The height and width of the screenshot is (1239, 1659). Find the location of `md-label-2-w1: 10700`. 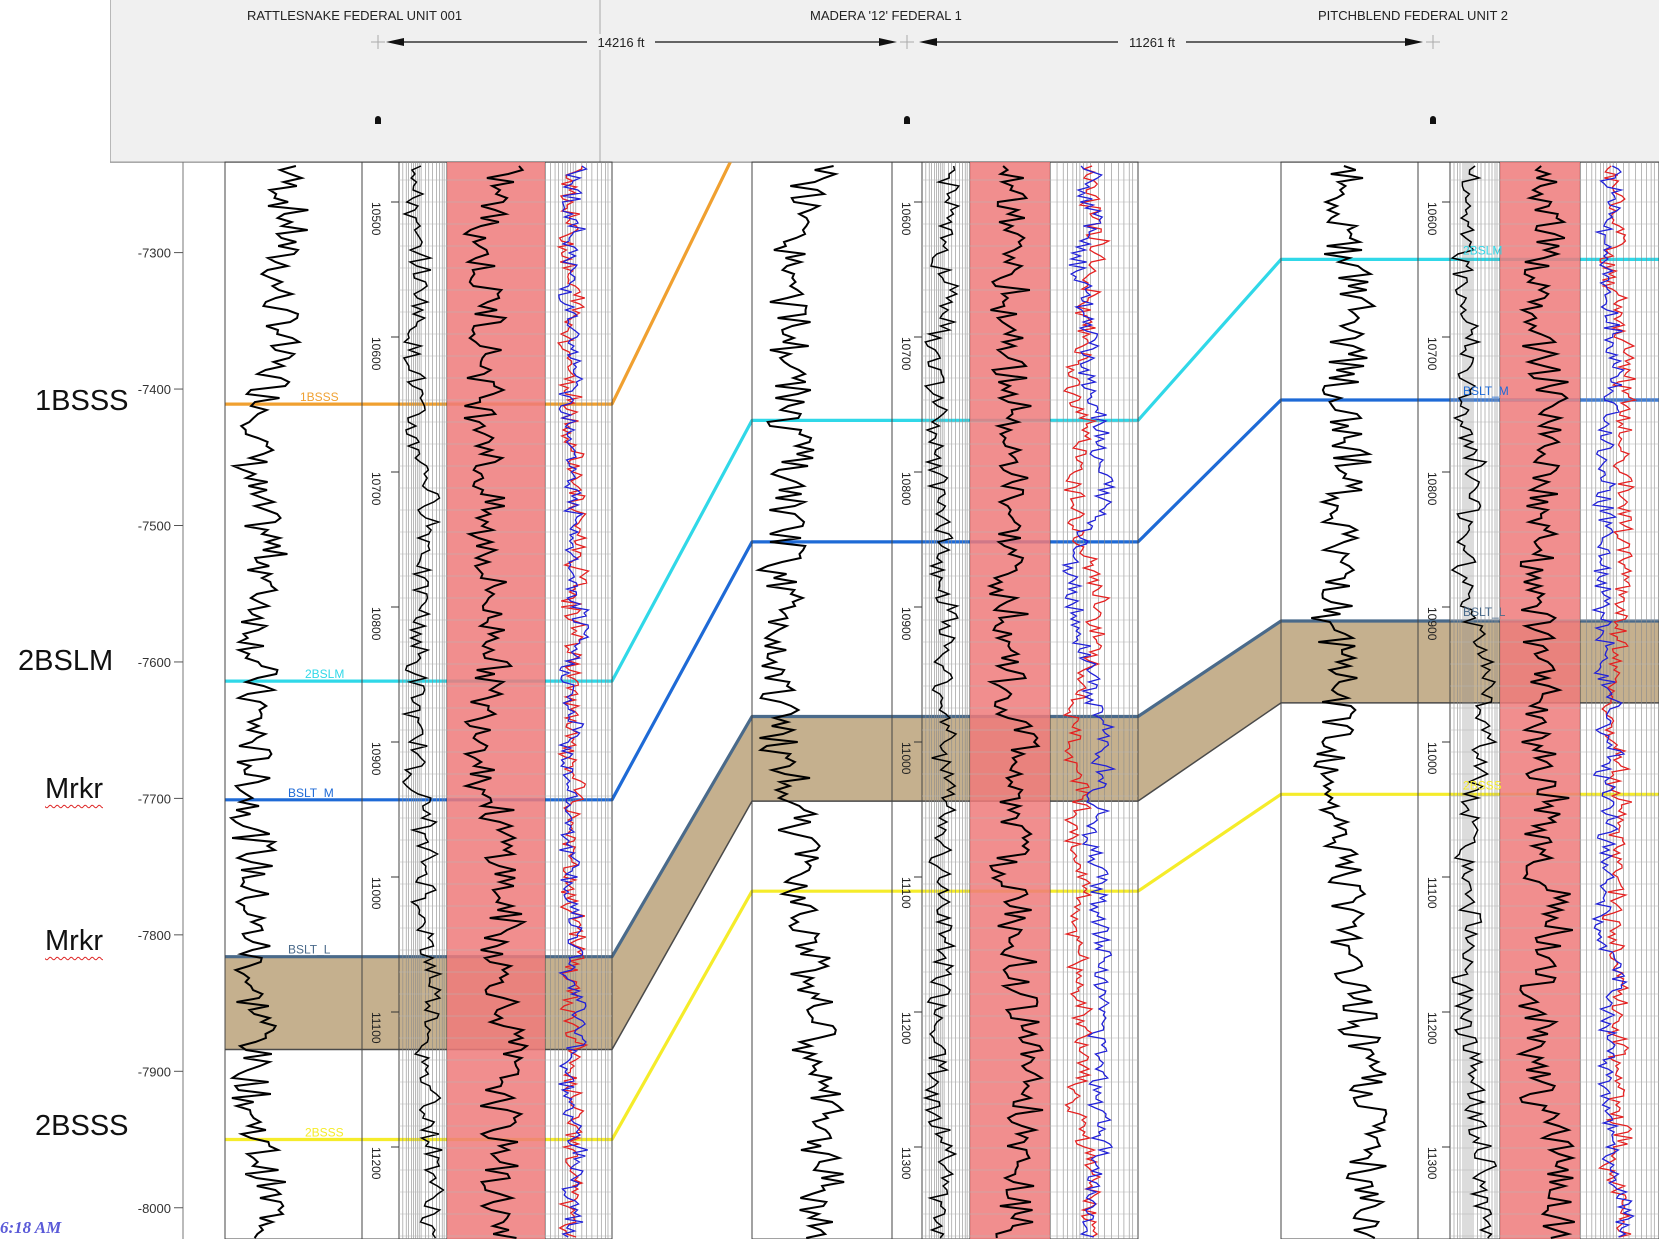

md-label-2-w1: 10700 is located at coordinates (376, 489).